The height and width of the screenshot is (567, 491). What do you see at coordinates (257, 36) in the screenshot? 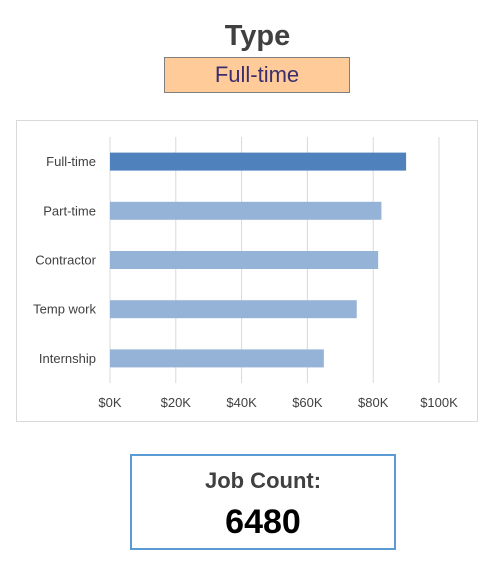
I see `filter-title: Type` at bounding box center [257, 36].